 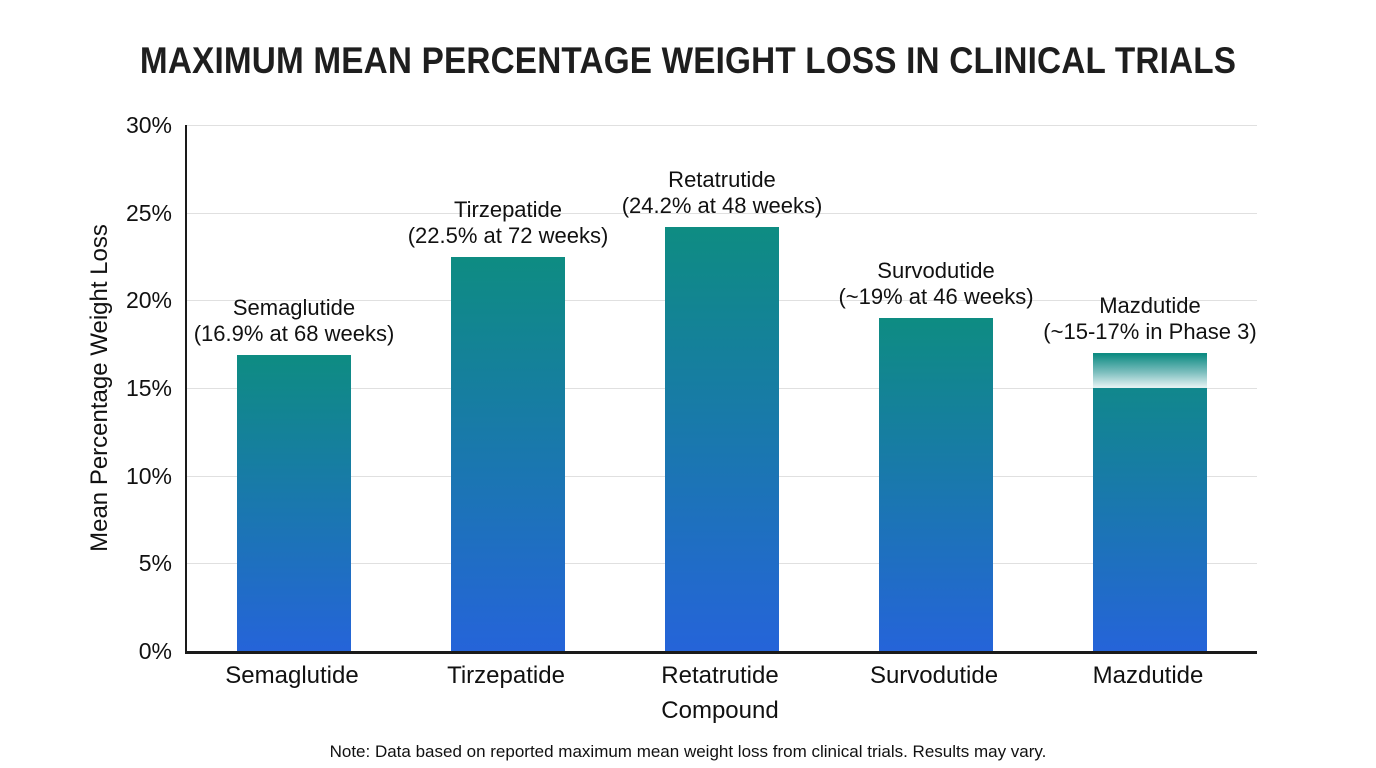 I want to click on y-tick-15%: 15%, so click(x=148, y=388).